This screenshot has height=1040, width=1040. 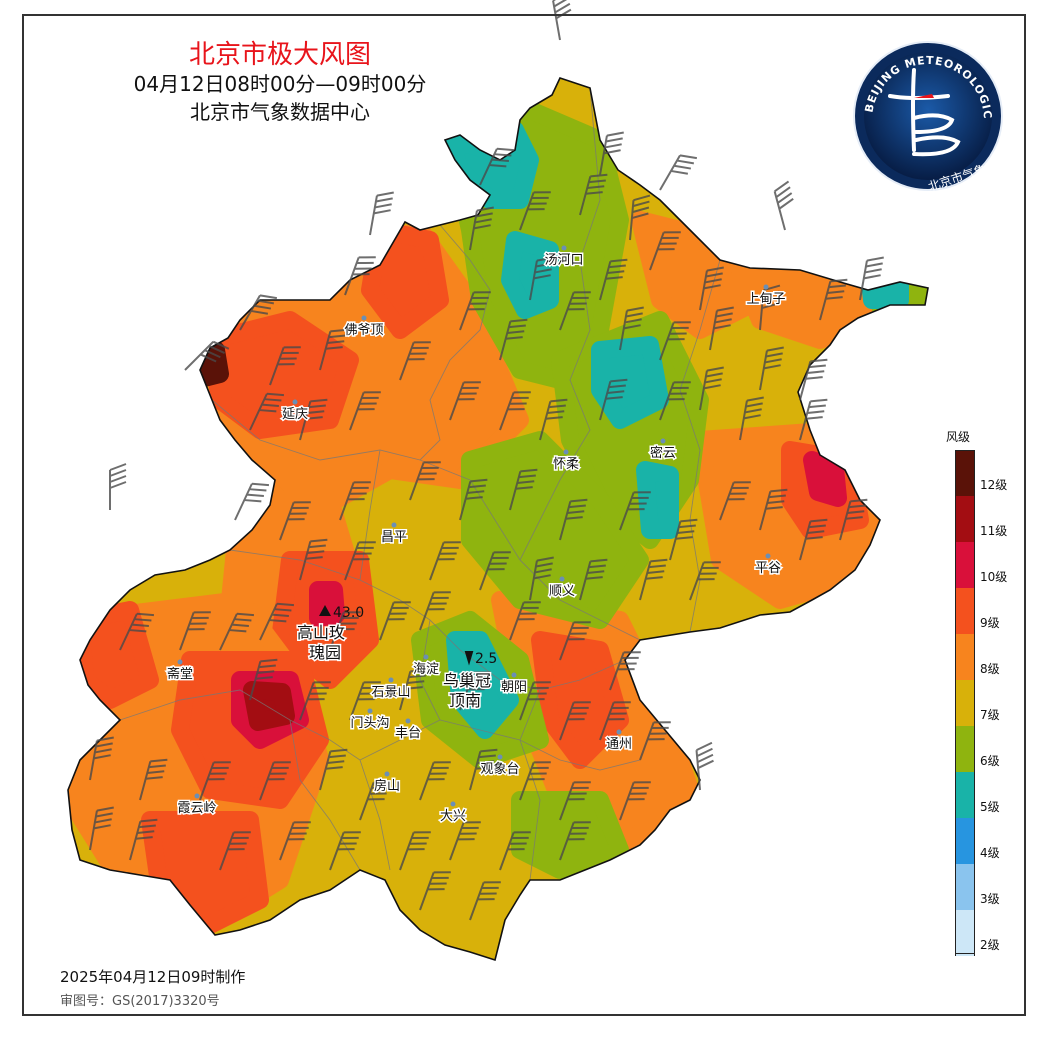 What do you see at coordinates (994, 577) in the screenshot?
I see `legend-label: 10级` at bounding box center [994, 577].